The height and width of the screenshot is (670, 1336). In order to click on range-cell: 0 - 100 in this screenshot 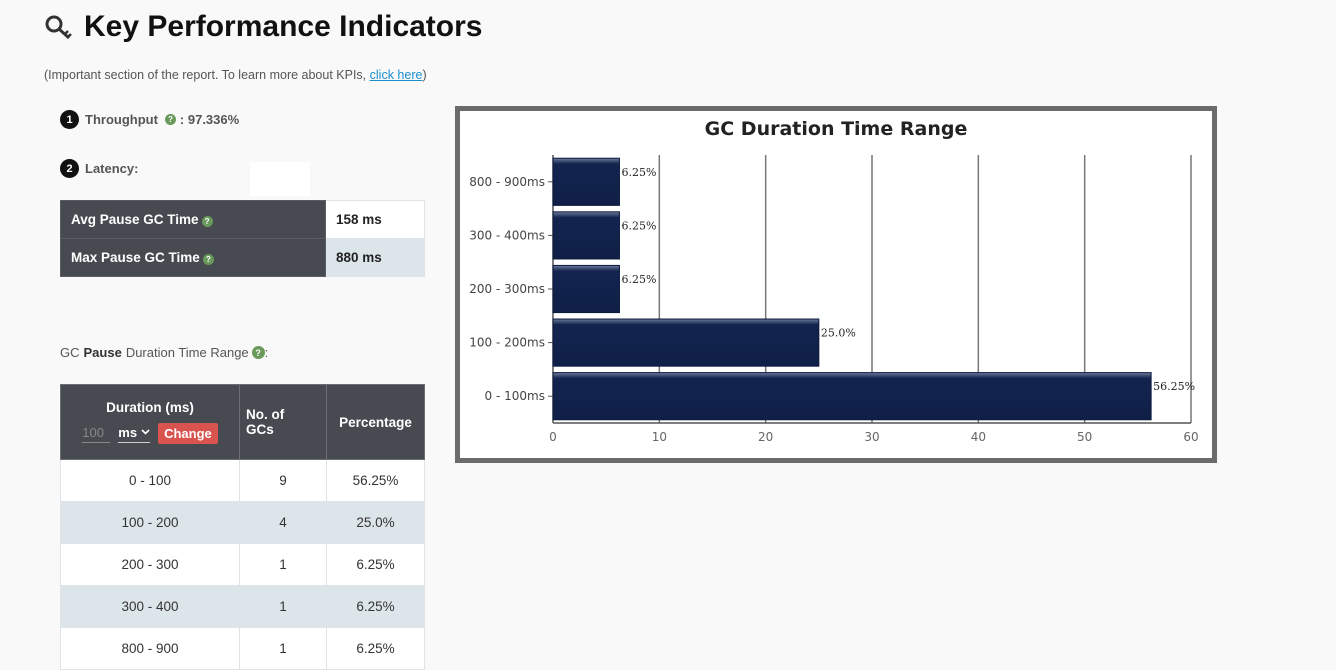, I will do `click(150, 480)`.